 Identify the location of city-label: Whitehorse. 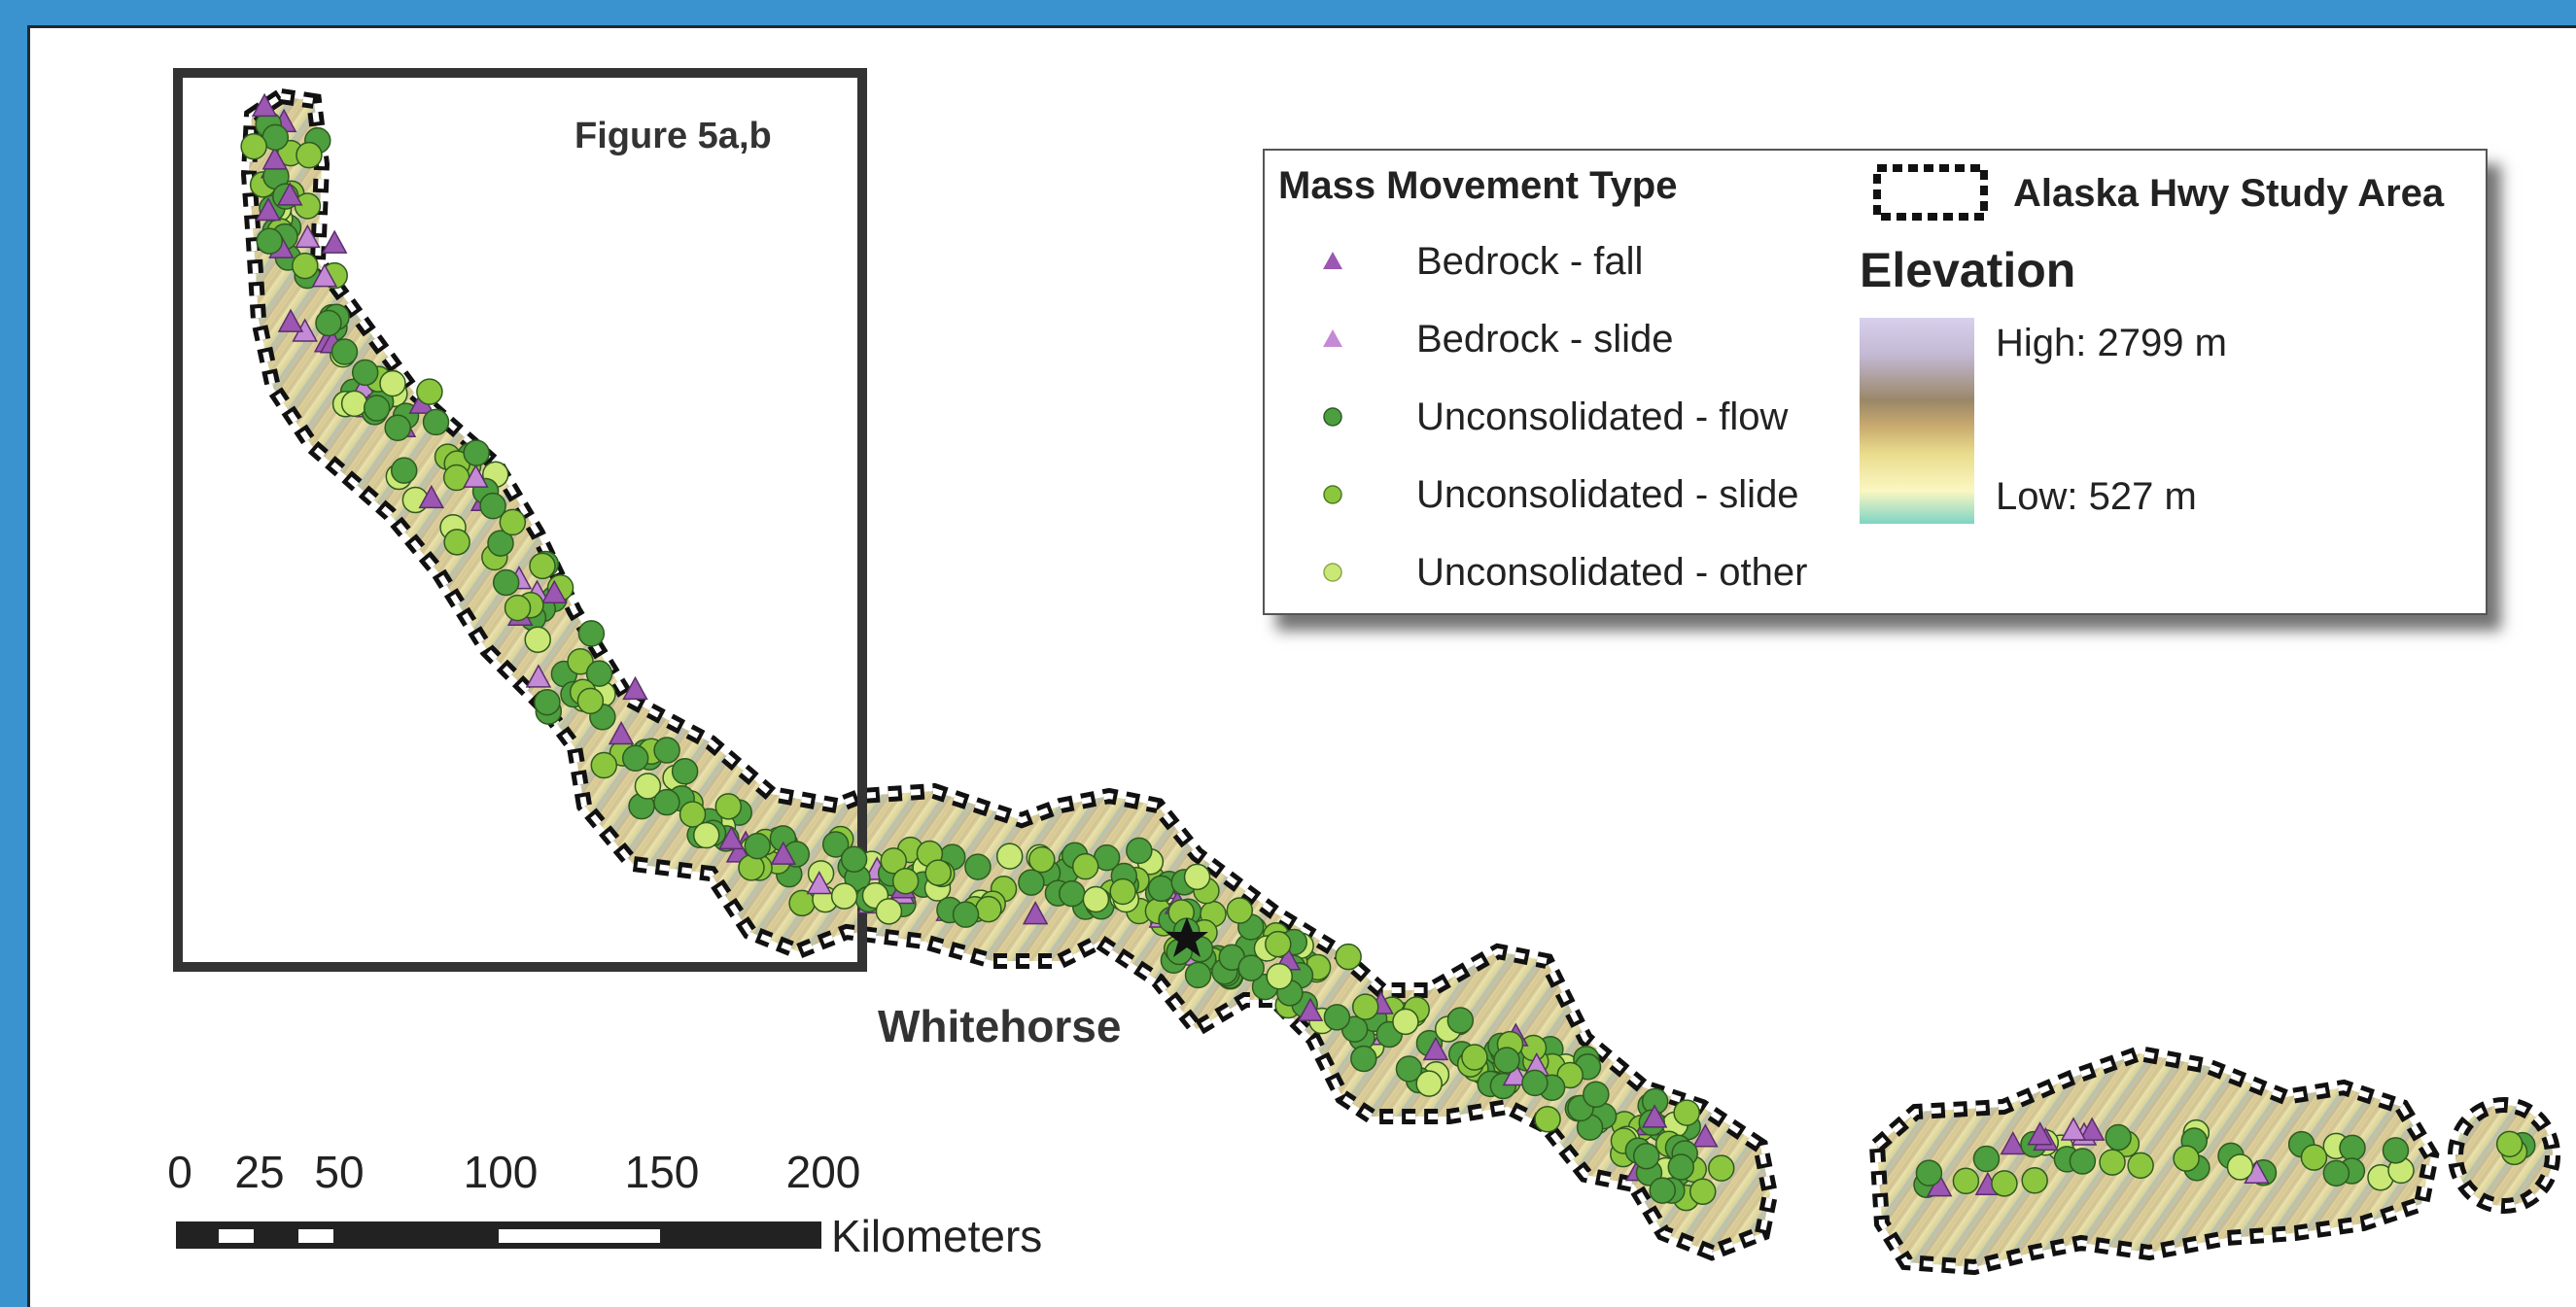
(1000, 1026).